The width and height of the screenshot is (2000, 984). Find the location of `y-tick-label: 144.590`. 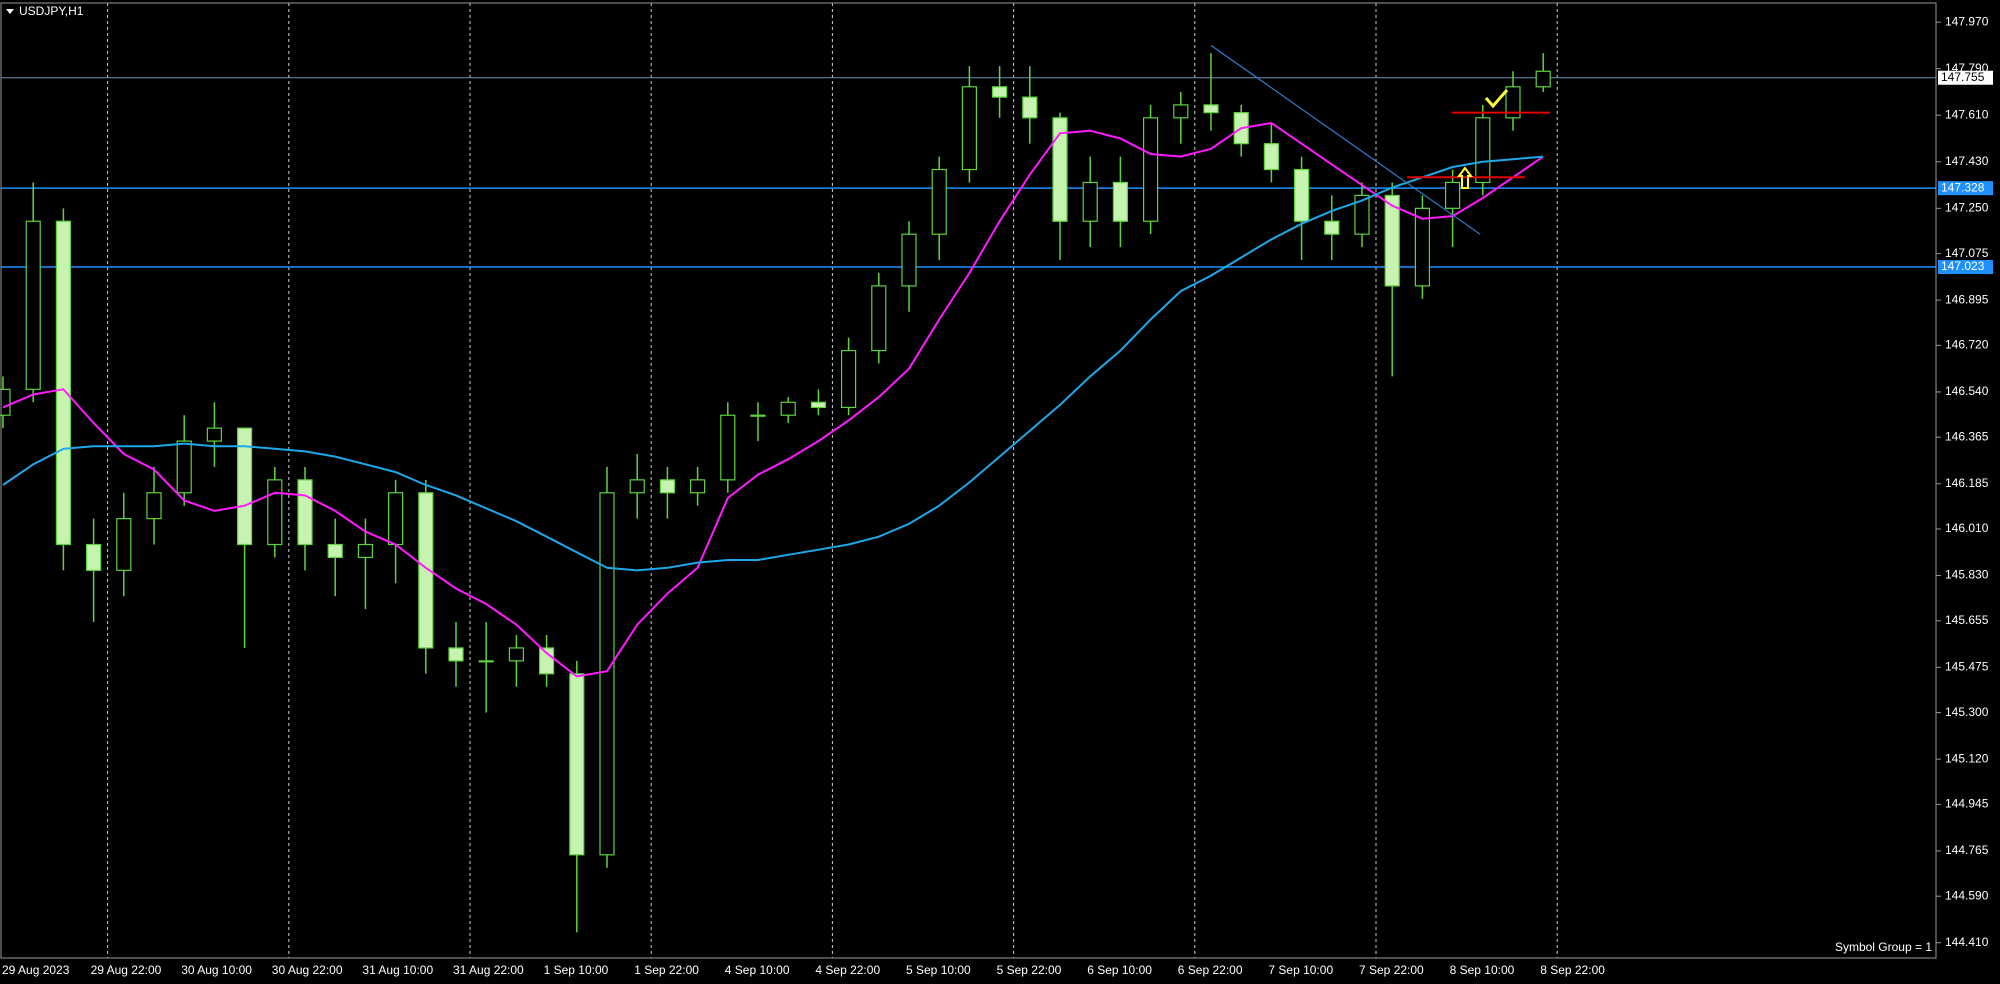

y-tick-label: 144.590 is located at coordinates (1967, 895).